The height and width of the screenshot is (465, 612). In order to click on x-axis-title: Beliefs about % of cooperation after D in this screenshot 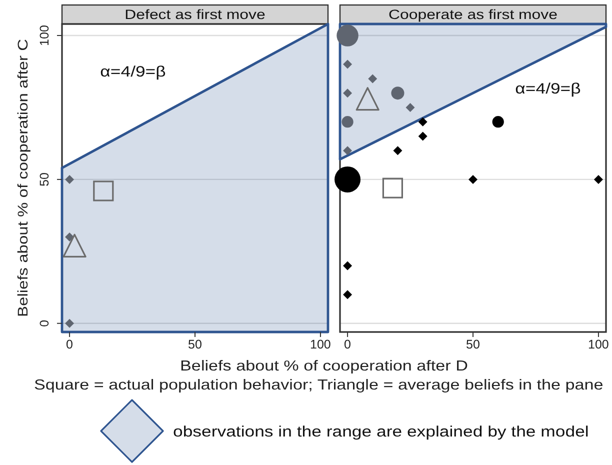, I will do `click(324, 366)`.